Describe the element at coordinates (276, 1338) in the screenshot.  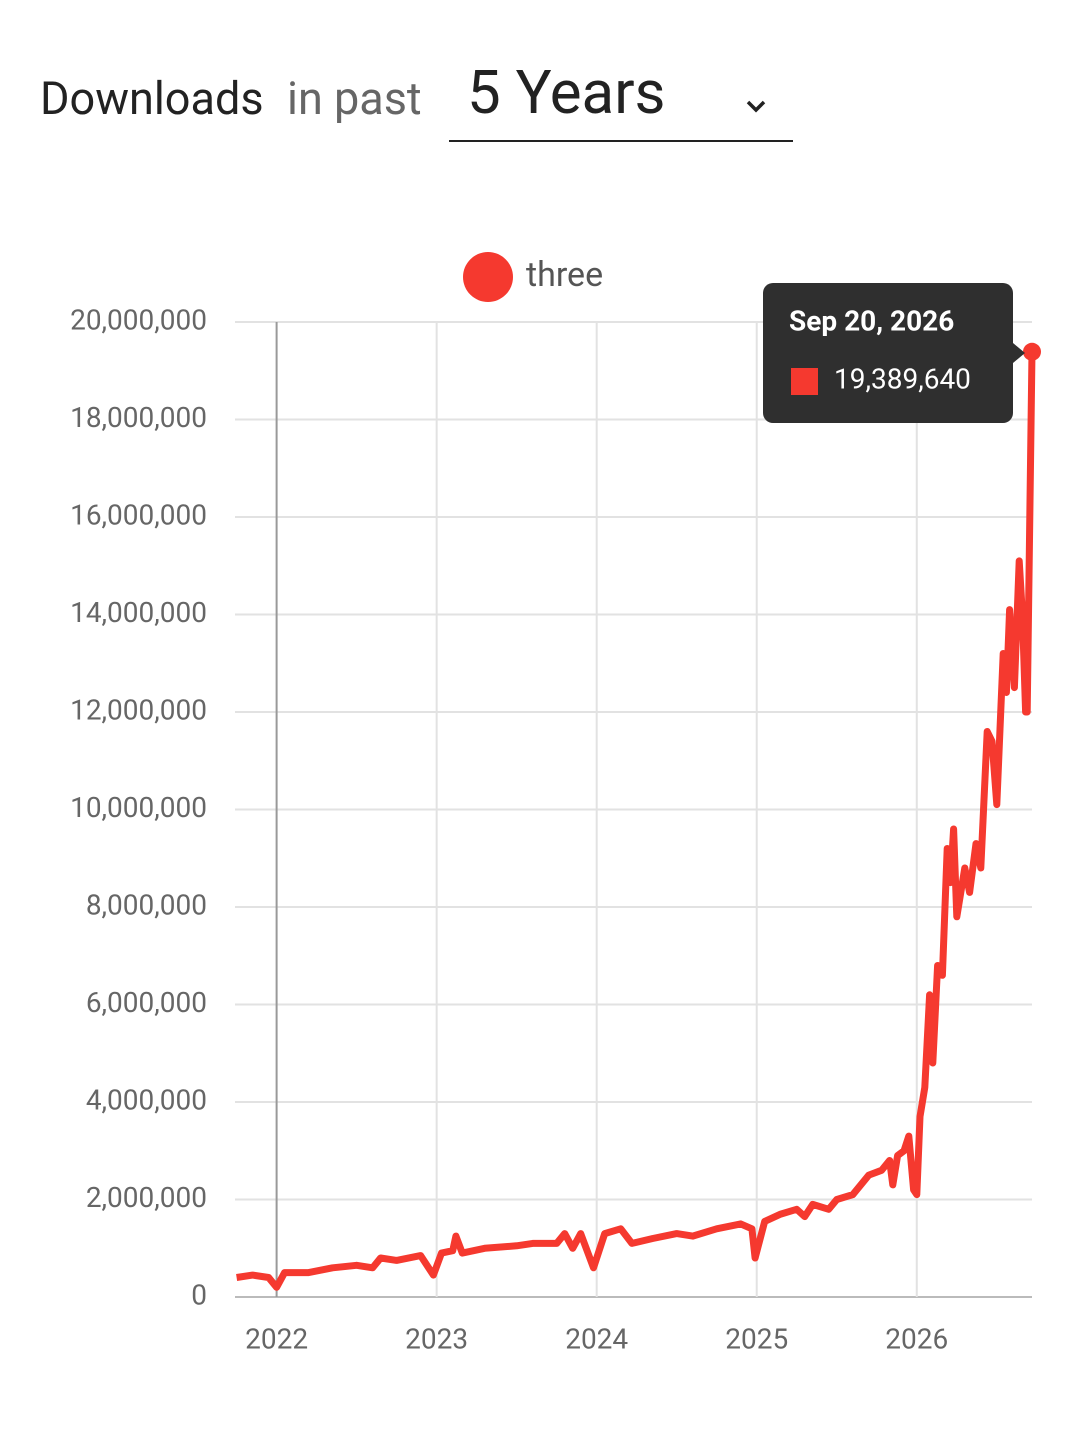
I see `x-tick-label: 2022` at that location.